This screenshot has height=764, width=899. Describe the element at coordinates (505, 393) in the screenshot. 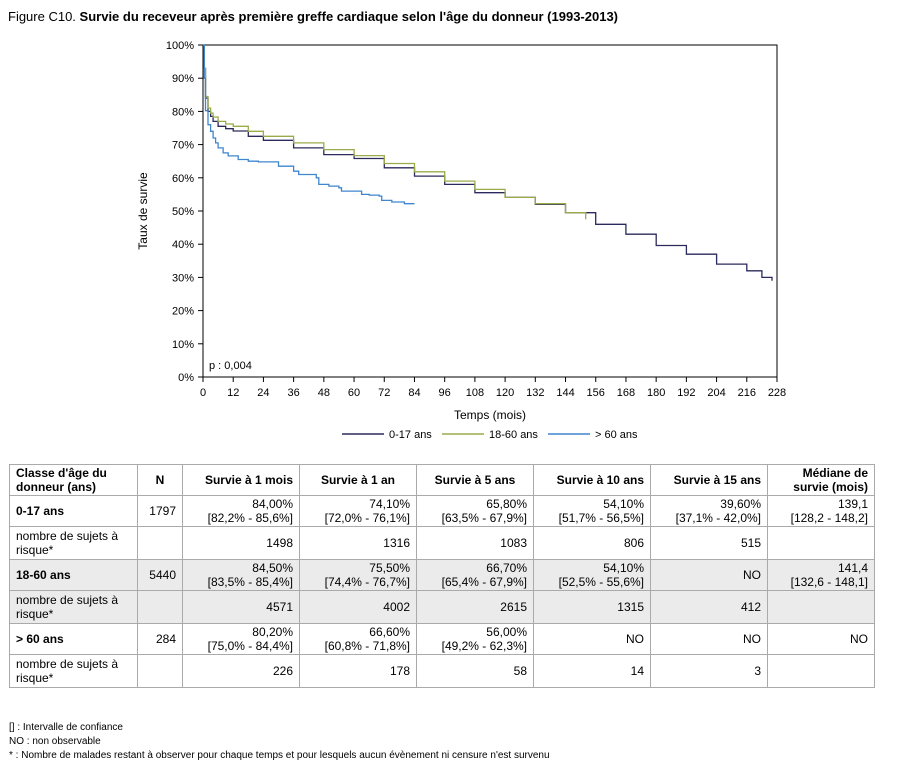

I see `x-tick-label: 120` at that location.